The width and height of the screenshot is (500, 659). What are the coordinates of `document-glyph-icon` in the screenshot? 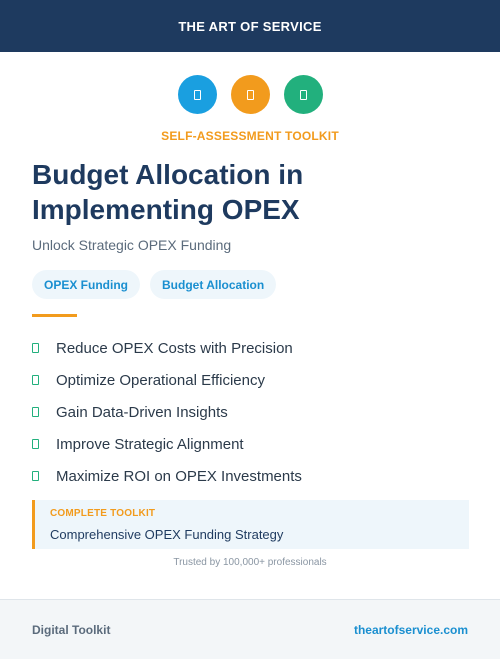 It's located at (197, 94).